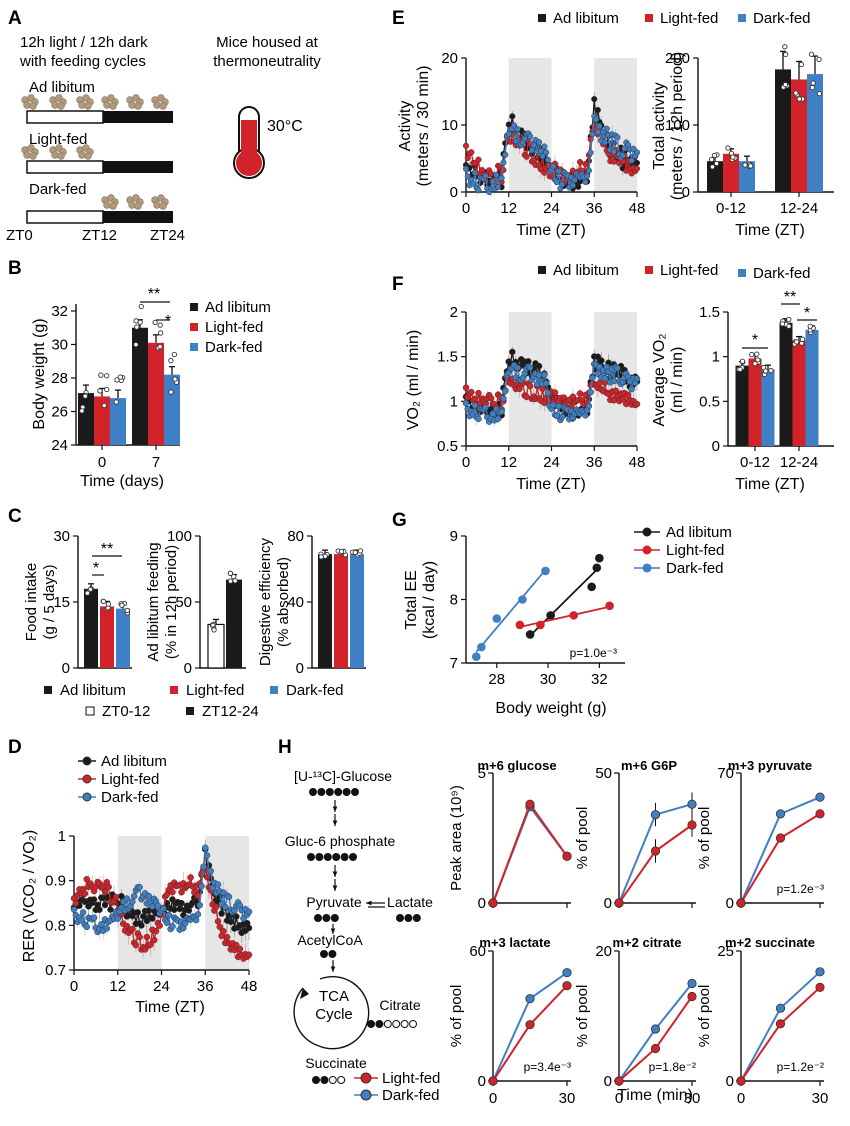 The width and height of the screenshot is (850, 1126). What do you see at coordinates (496, 679) in the screenshot?
I see `x-tick-label: 28` at bounding box center [496, 679].